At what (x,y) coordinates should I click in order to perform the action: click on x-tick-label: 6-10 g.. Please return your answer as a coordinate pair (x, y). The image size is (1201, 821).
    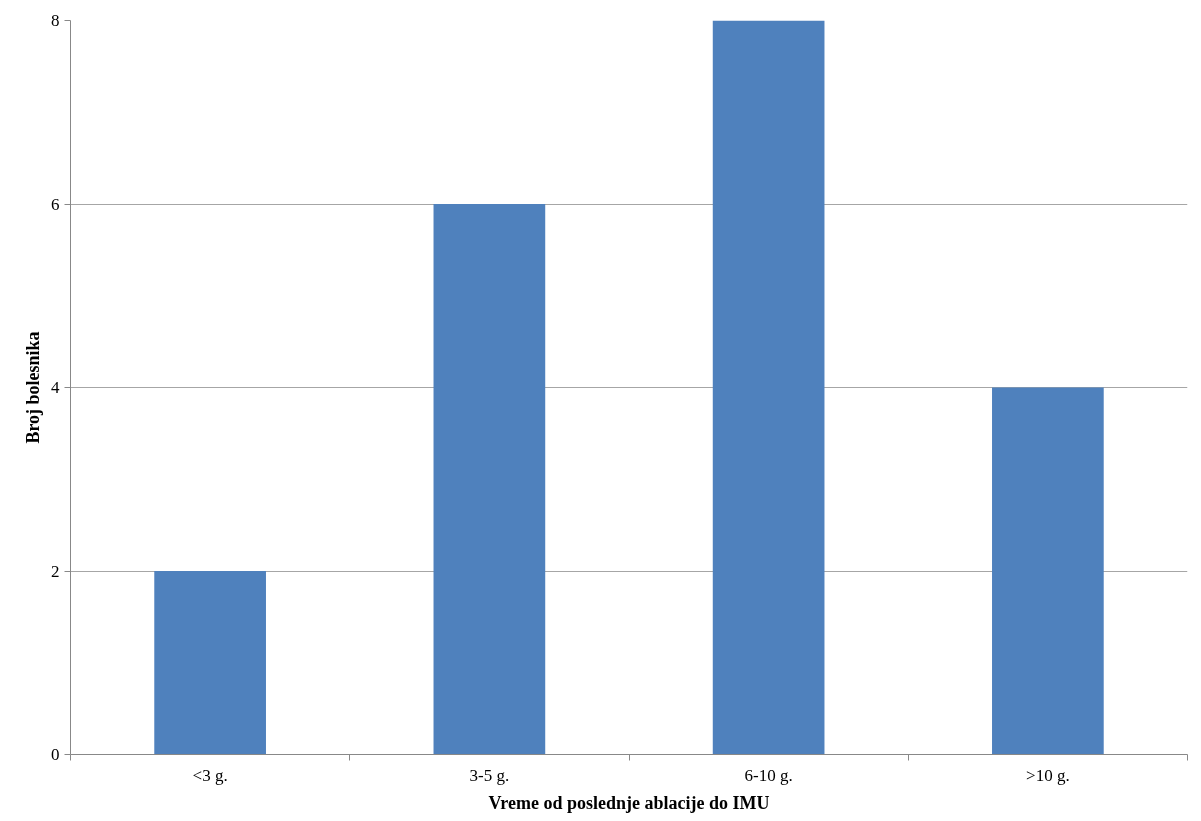
    Looking at the image, I should click on (768, 775).